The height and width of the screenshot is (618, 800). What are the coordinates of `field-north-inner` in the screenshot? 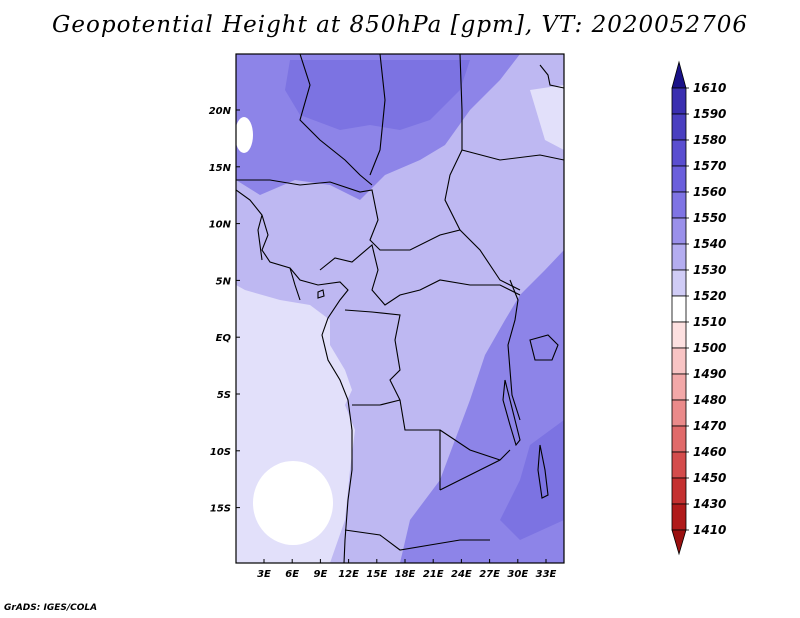 It's located at (377, 95).